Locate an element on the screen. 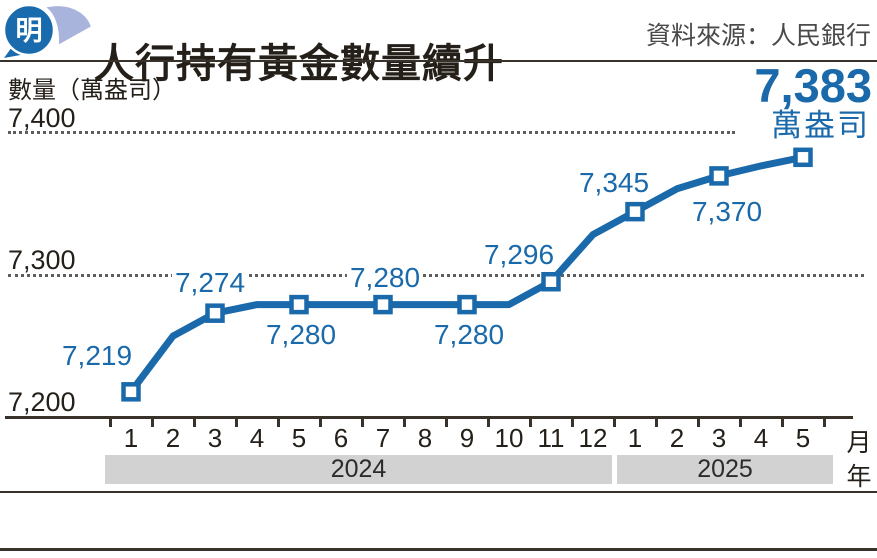  logo-bubble-tail is located at coordinates (15, 52).